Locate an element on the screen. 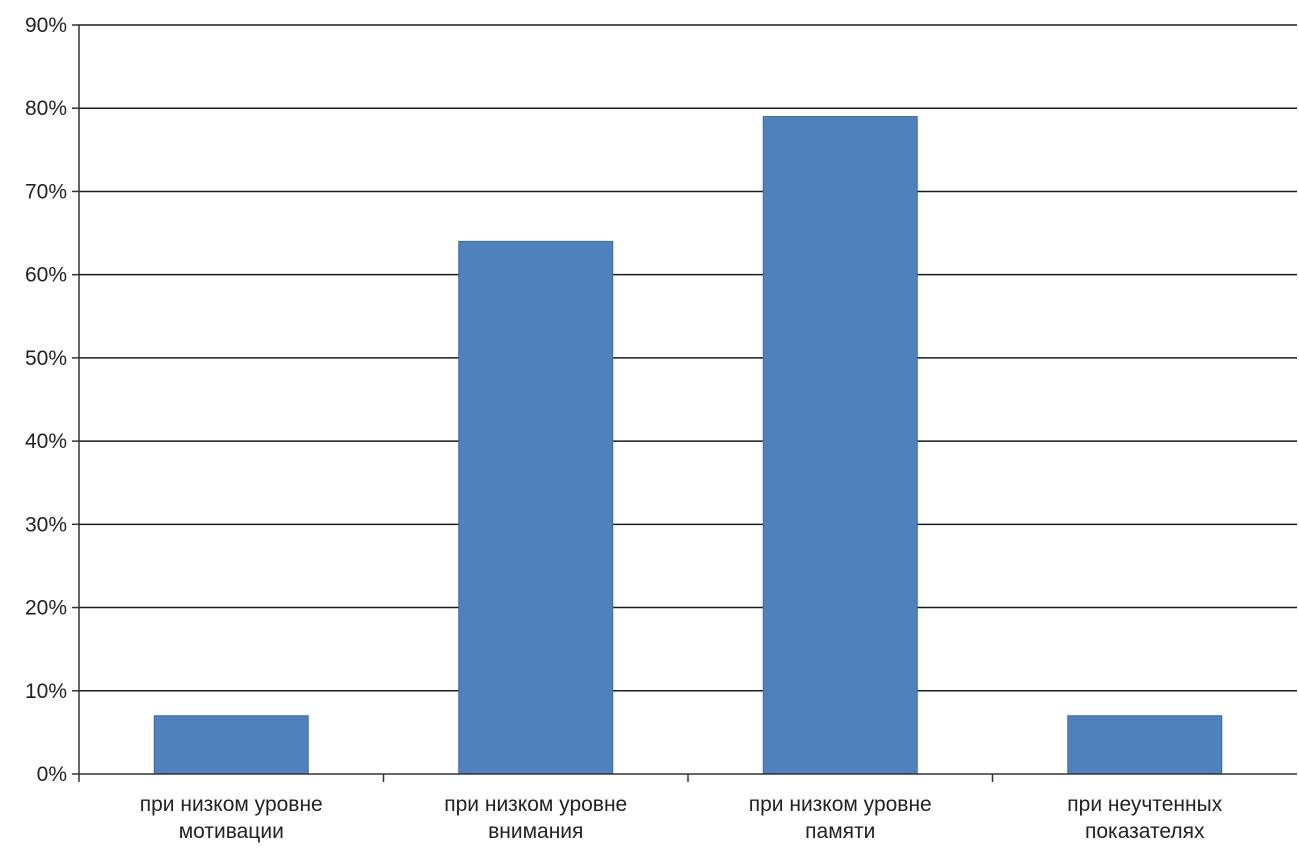 The image size is (1299, 848). y-tick-label: 0% is located at coordinates (52, 774).